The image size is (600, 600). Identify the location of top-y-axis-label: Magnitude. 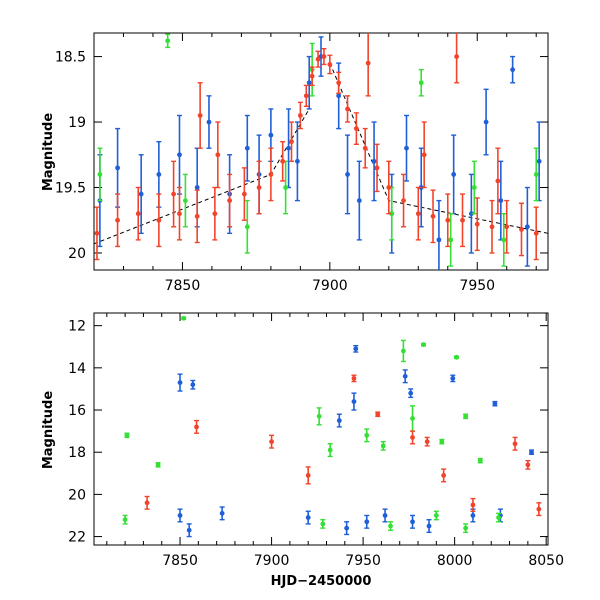
(48, 152).